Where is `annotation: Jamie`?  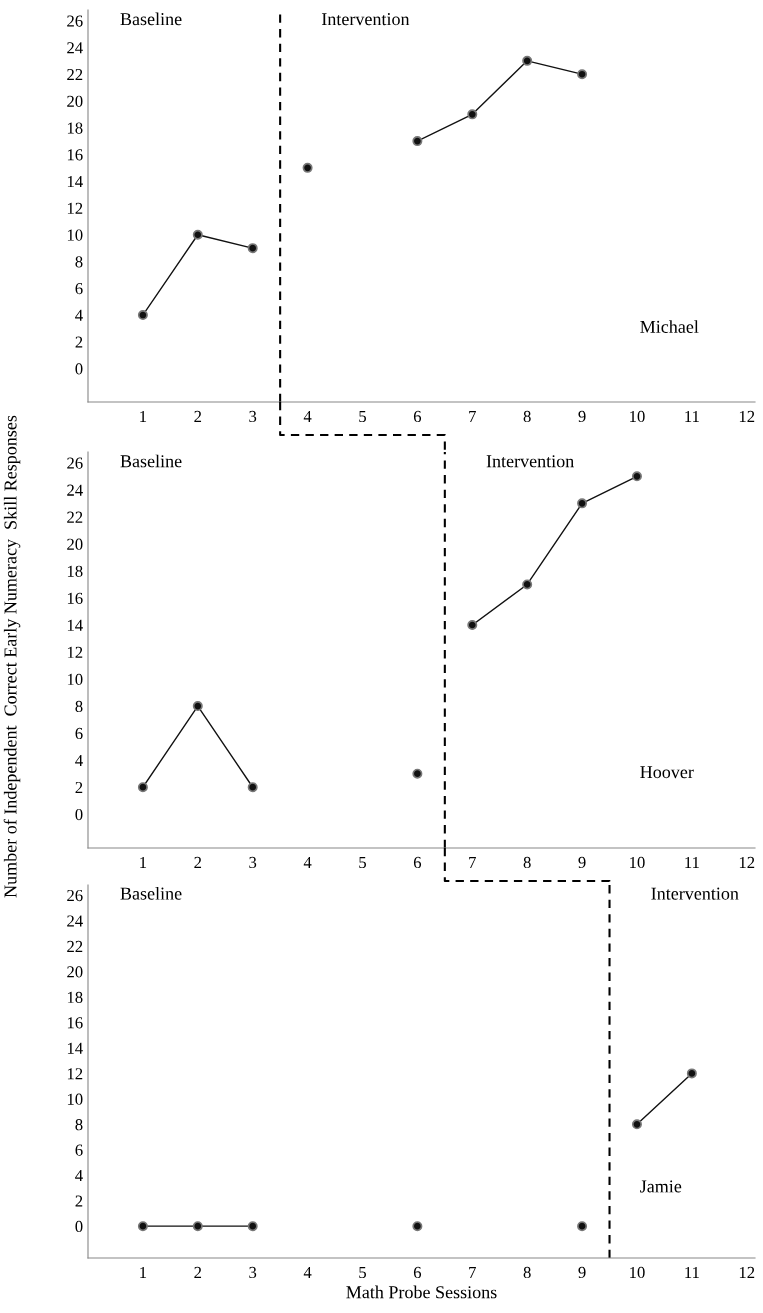
annotation: Jamie is located at coordinates (661, 1186).